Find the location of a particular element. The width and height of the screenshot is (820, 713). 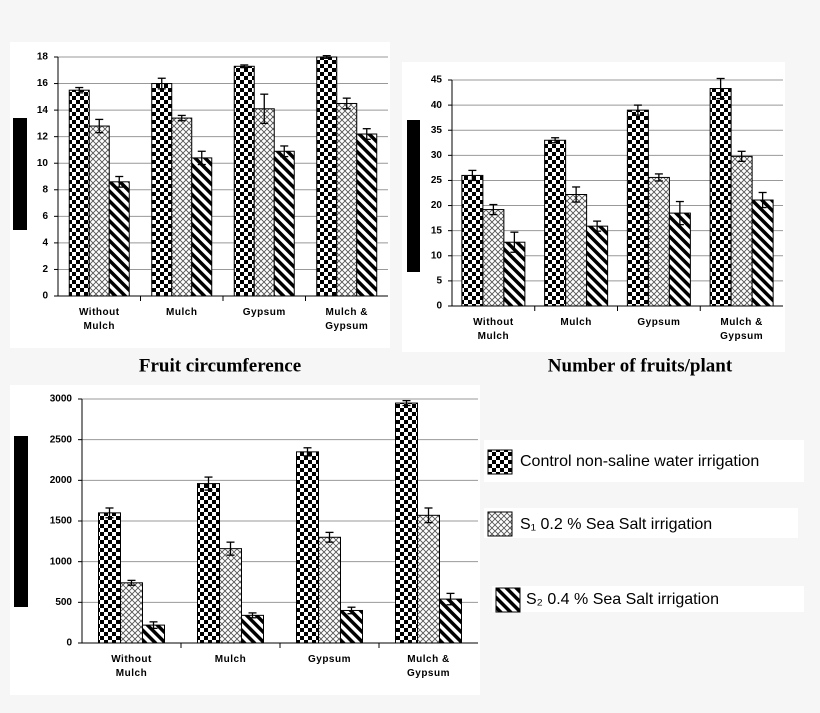

y-tick-label: 20 is located at coordinates (437, 205).